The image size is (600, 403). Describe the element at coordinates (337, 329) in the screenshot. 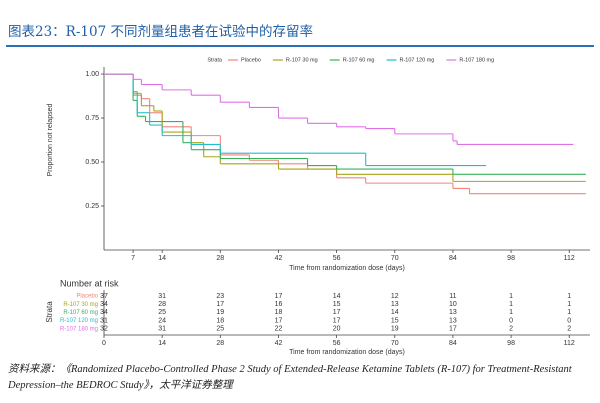

I see `risk-count: 20` at that location.